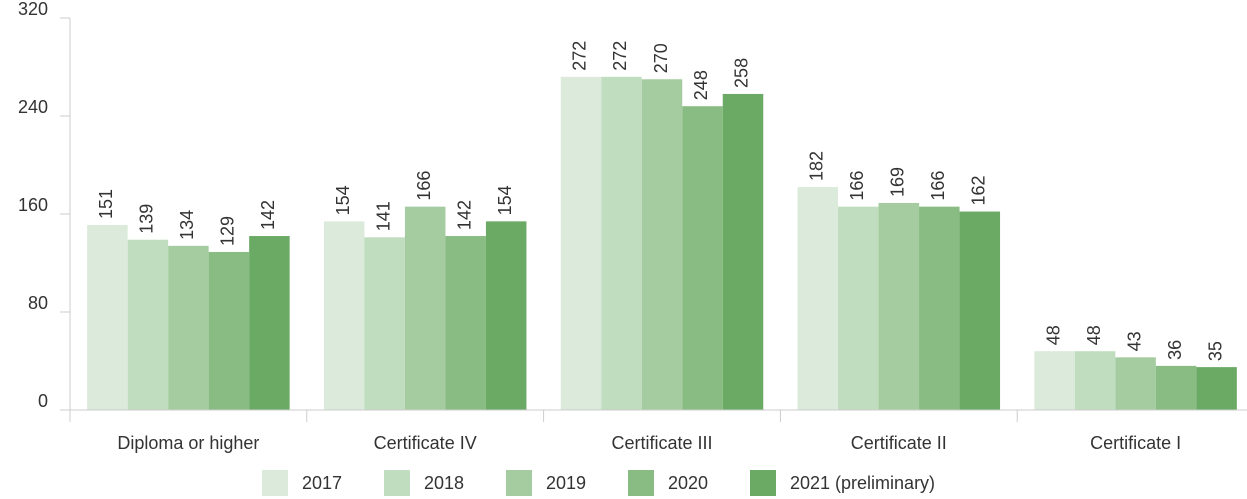 This screenshot has width=1247, height=499. What do you see at coordinates (187, 225) in the screenshot?
I see `data-label: 134` at bounding box center [187, 225].